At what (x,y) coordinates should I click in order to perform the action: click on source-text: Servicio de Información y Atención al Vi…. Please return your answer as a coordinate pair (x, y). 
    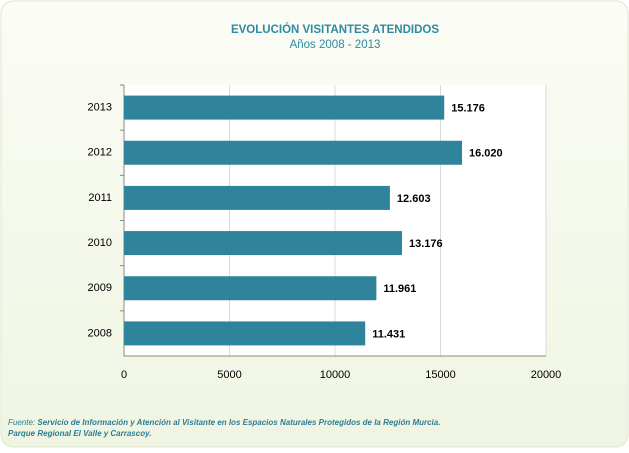
    Looking at the image, I should click on (238, 422).